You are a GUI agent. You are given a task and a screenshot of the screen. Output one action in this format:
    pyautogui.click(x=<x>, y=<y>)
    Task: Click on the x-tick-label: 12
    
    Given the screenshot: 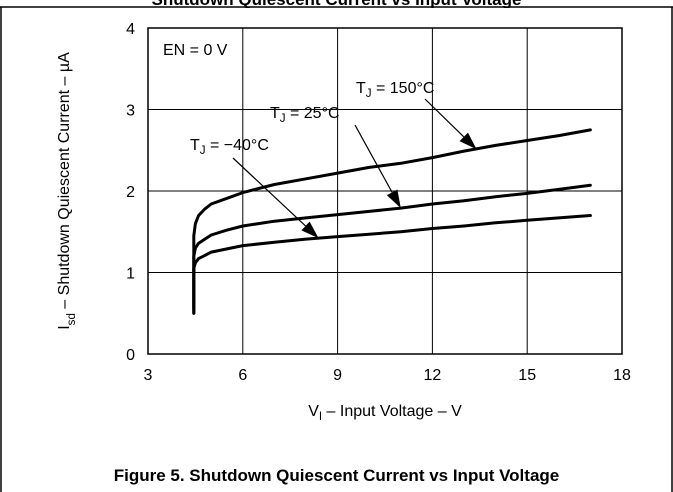 What is the action you would take?
    pyautogui.click(x=433, y=375)
    